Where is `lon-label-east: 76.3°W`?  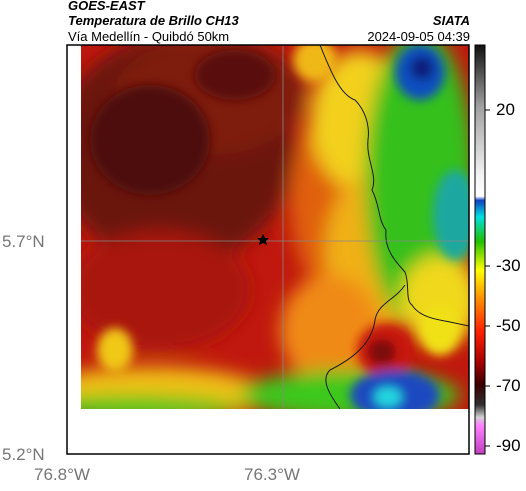 lon-label-east: 76.3°W is located at coordinates (272, 474).